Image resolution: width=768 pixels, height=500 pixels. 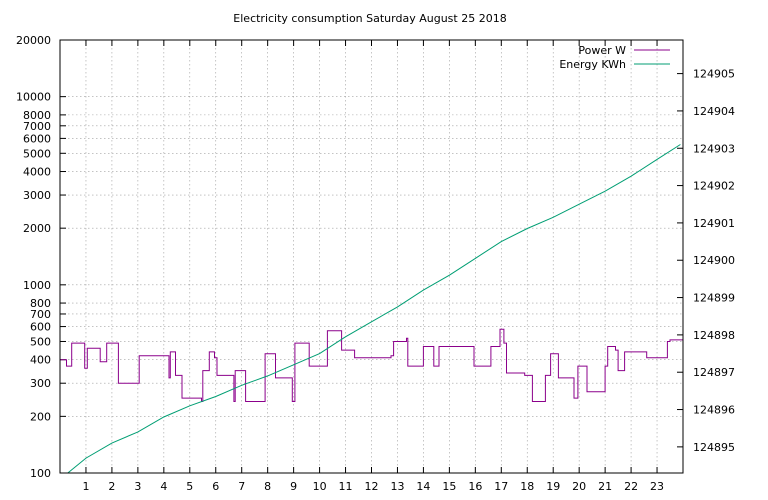 What do you see at coordinates (37, 115) in the screenshot?
I see `y-left-tick-label: 8000` at bounding box center [37, 115].